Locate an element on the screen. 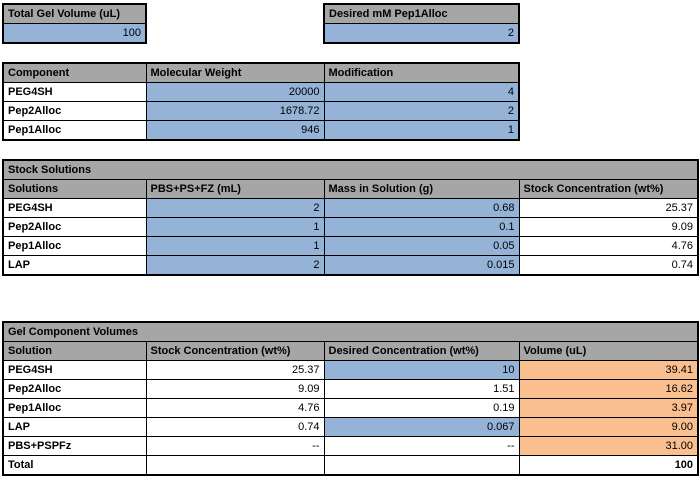  table-row: PEG4SH 20000 4 is located at coordinates (261, 92).